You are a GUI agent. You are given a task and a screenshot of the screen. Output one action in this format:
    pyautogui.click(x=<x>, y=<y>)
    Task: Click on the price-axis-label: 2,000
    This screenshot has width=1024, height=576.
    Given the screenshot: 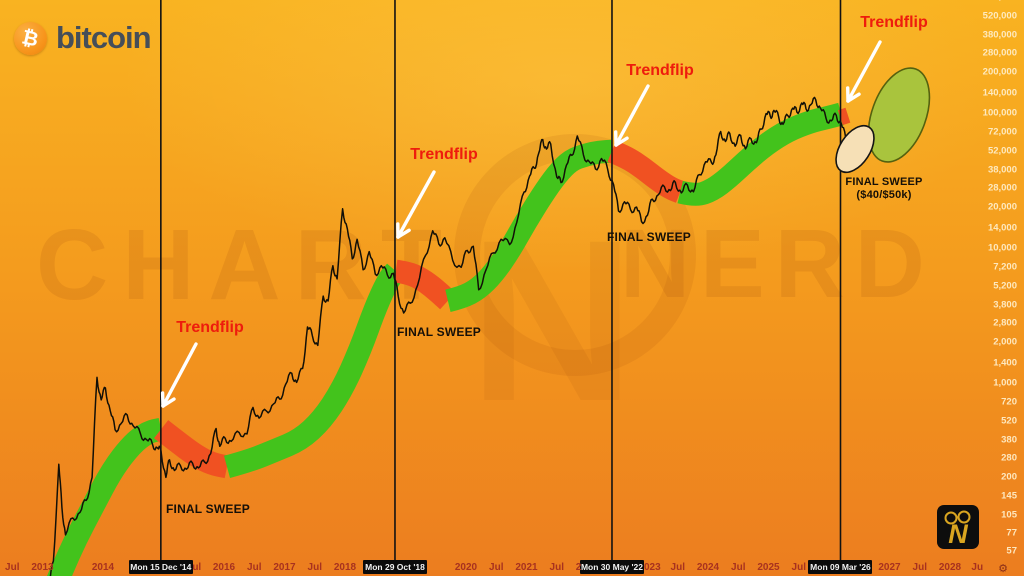 What is the action you would take?
    pyautogui.click(x=1005, y=342)
    